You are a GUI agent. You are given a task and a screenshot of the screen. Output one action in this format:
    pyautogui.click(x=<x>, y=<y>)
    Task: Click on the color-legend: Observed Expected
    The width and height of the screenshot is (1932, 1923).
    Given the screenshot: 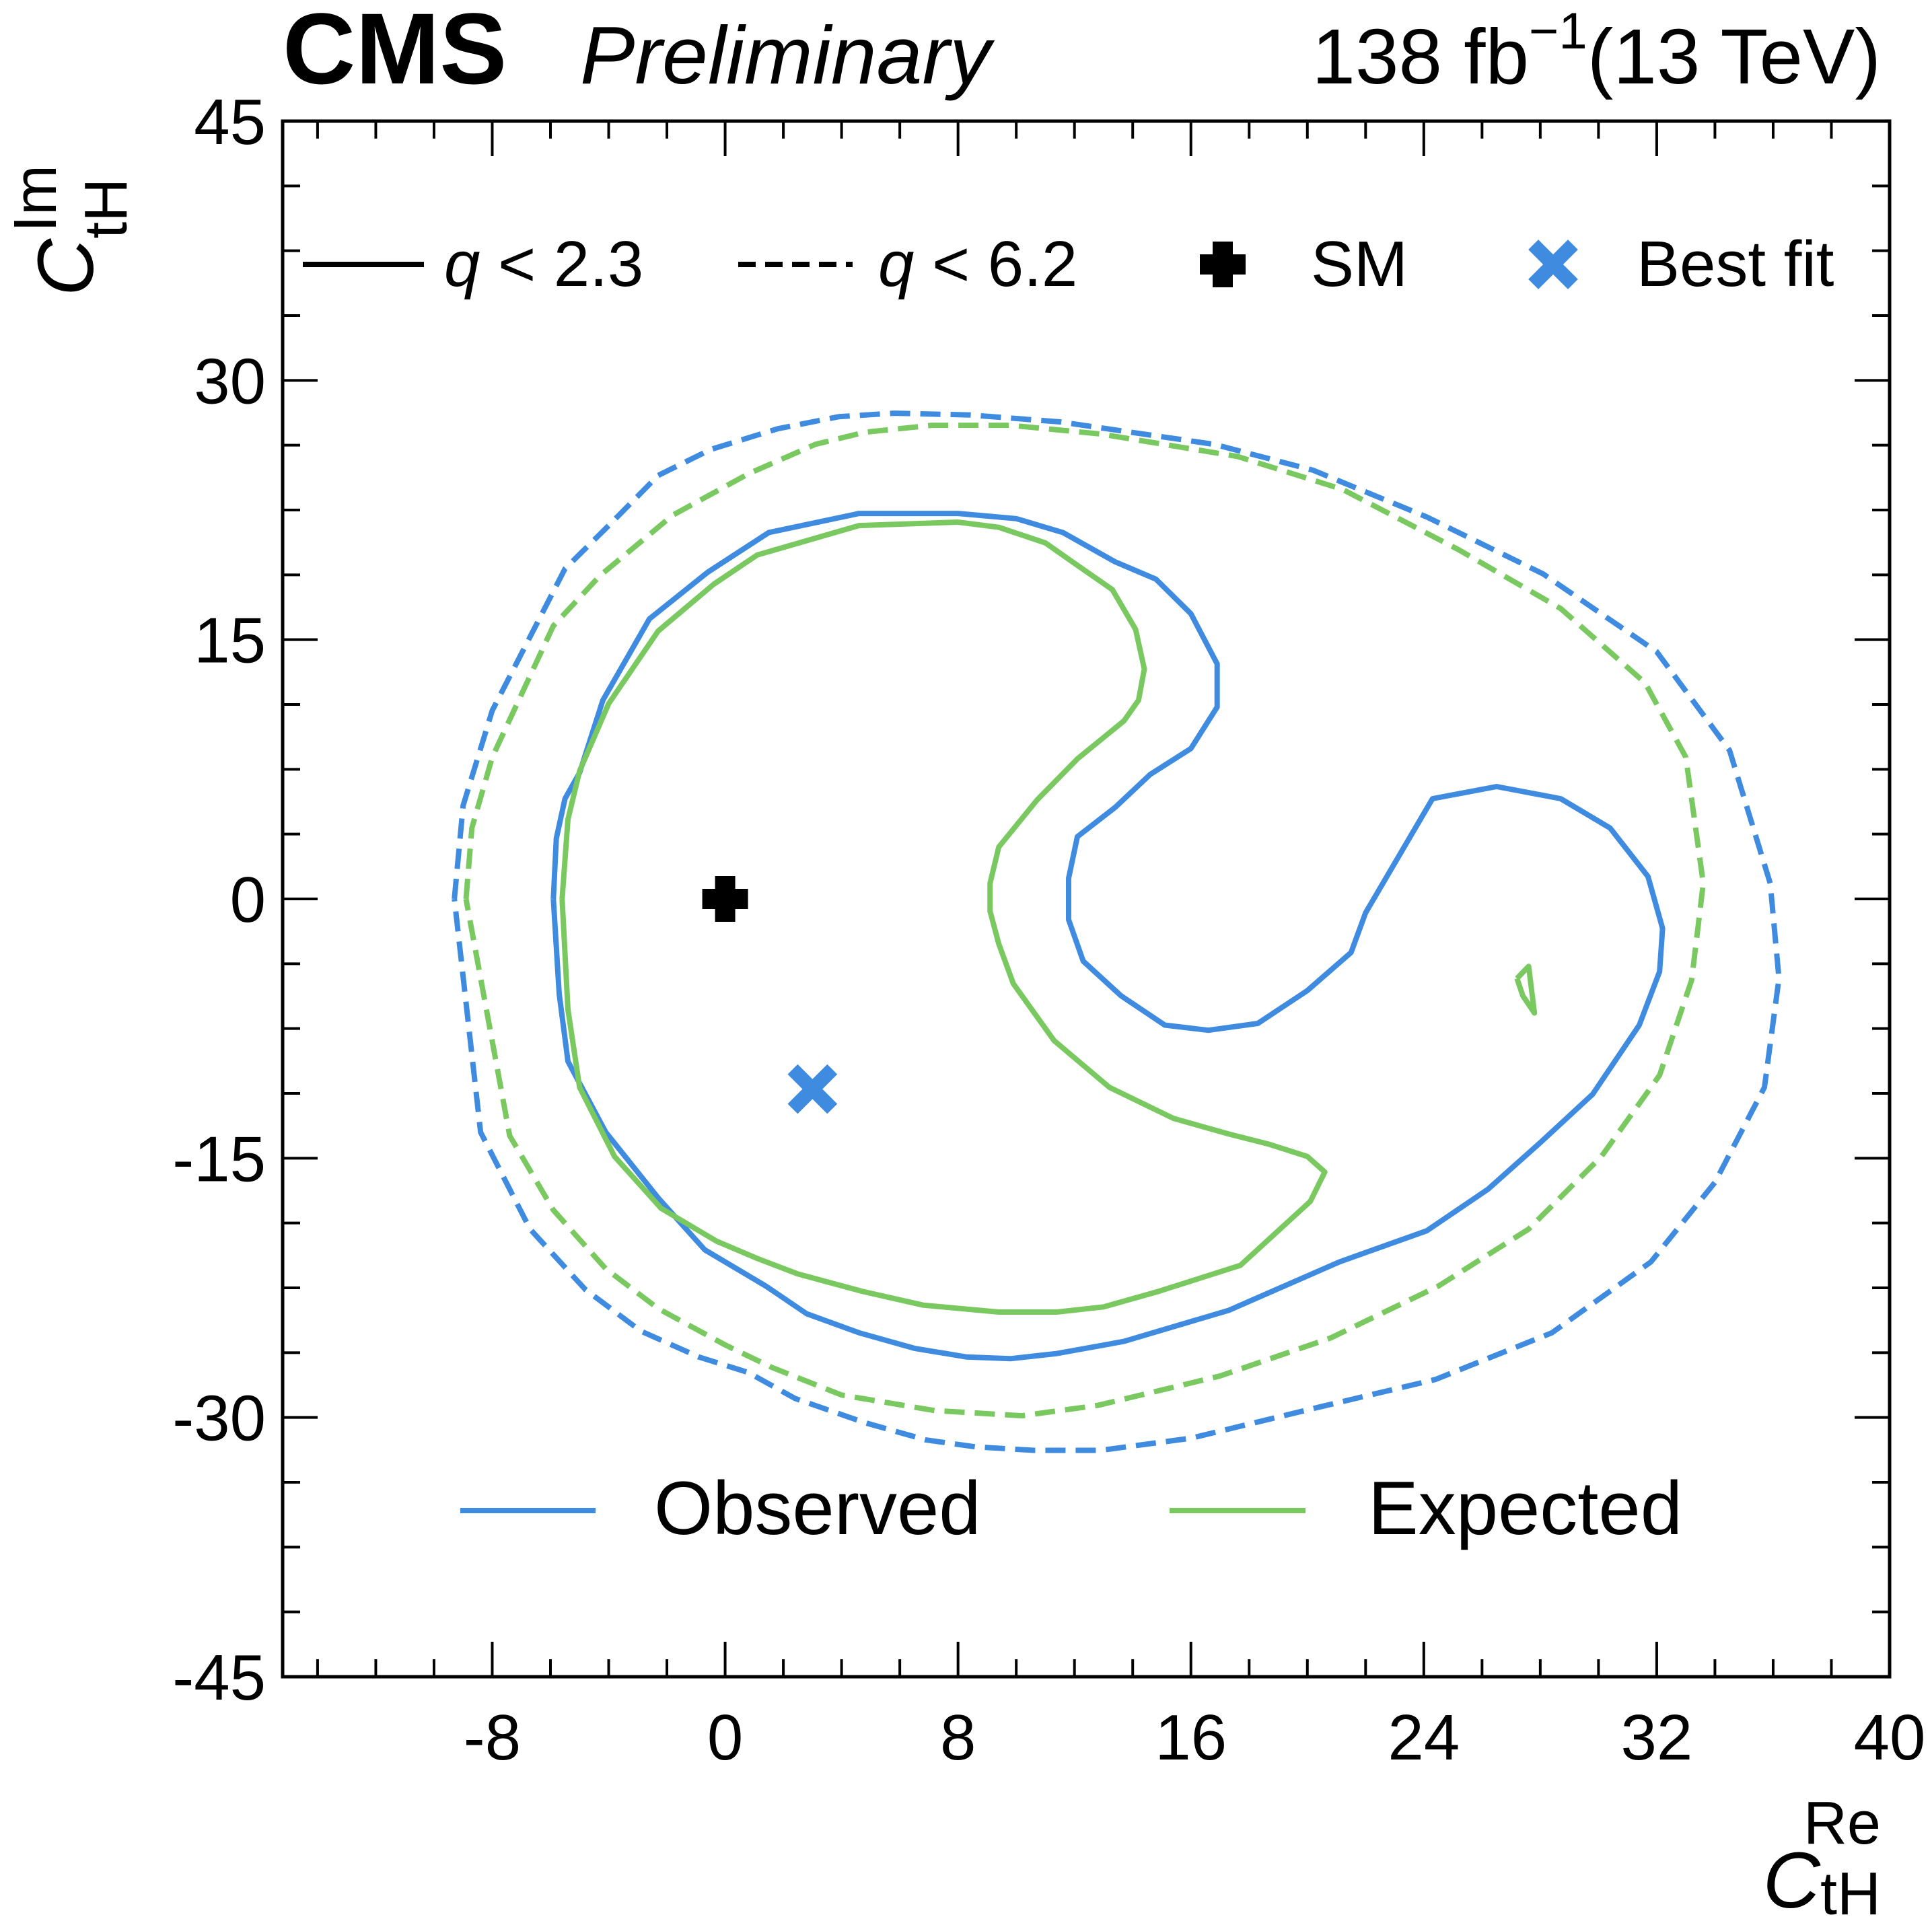 What is the action you would take?
    pyautogui.click(x=1071, y=1508)
    